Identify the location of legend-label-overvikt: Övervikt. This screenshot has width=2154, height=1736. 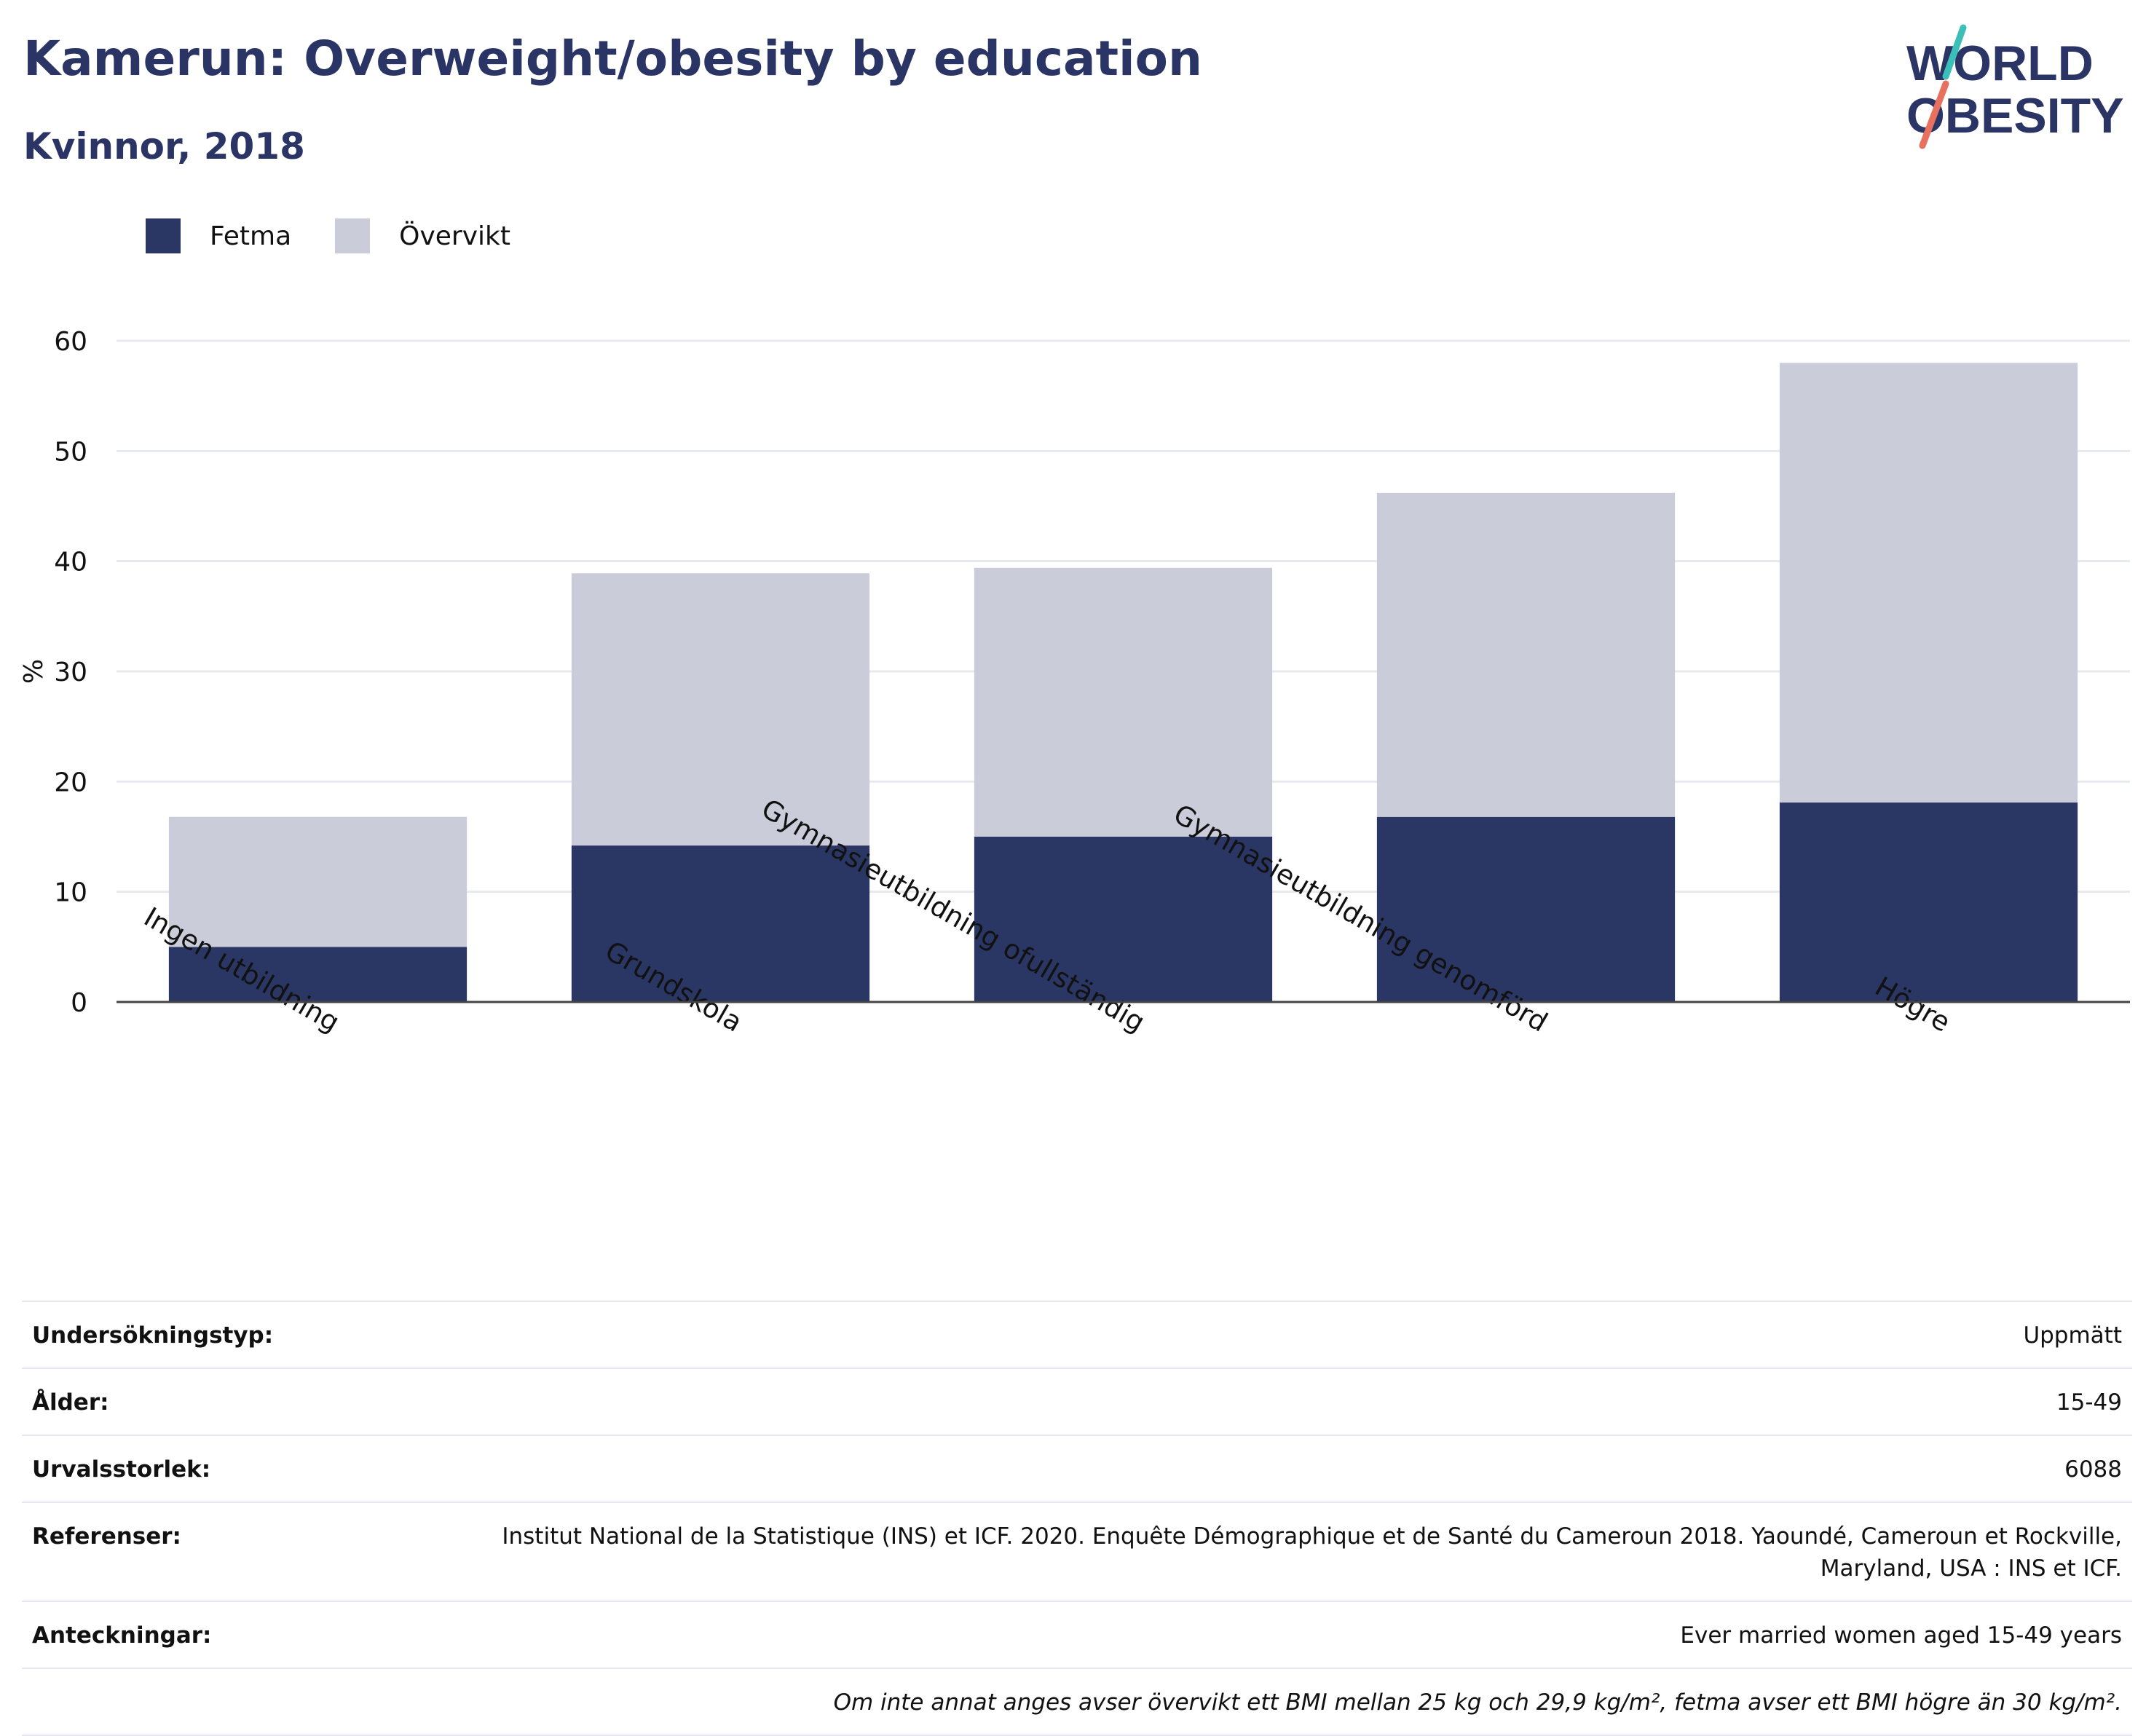
(454, 236).